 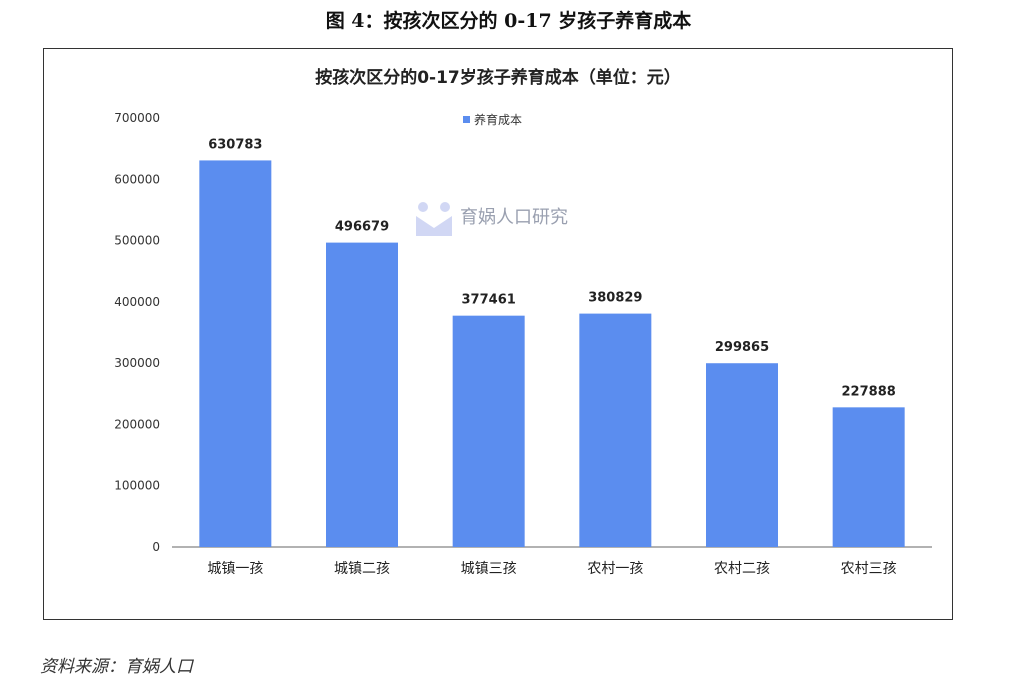 What do you see at coordinates (434, 219) in the screenshot?
I see `watermark-logo-icon` at bounding box center [434, 219].